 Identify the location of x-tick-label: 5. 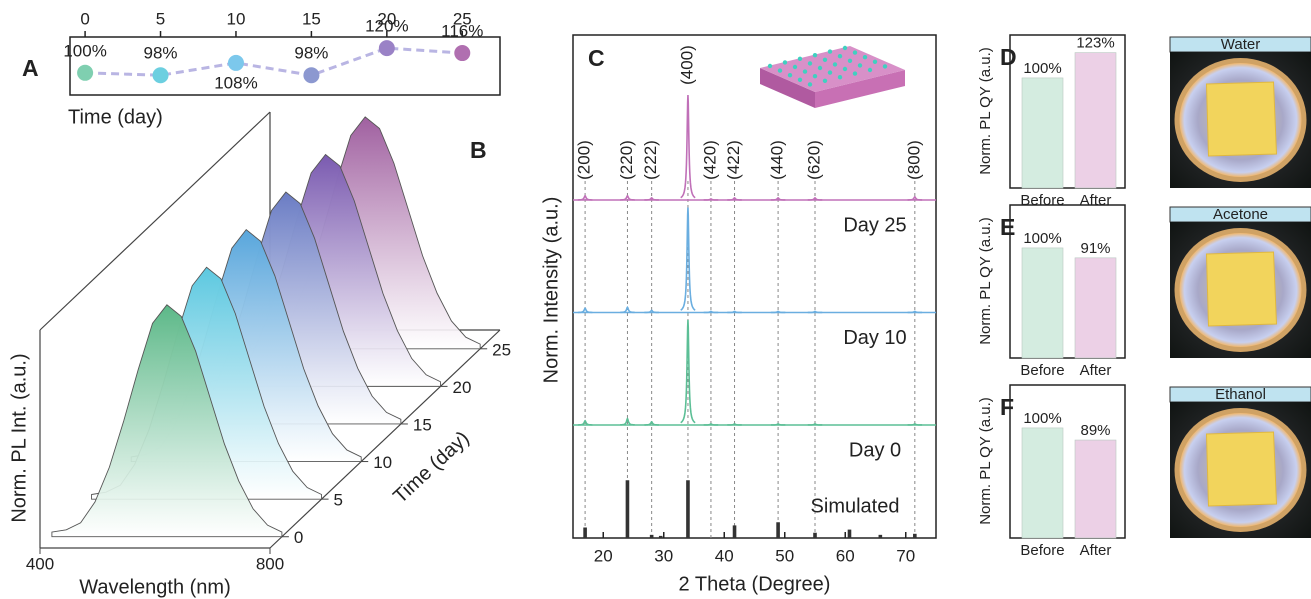
(160, 18).